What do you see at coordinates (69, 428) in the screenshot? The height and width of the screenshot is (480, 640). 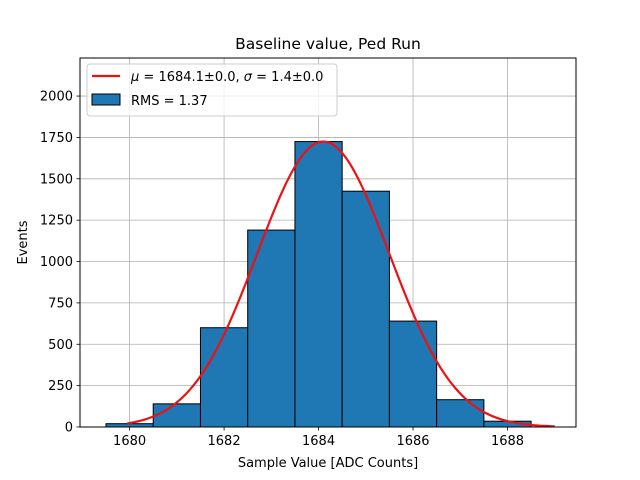 I see `y-tick-label: 0` at bounding box center [69, 428].